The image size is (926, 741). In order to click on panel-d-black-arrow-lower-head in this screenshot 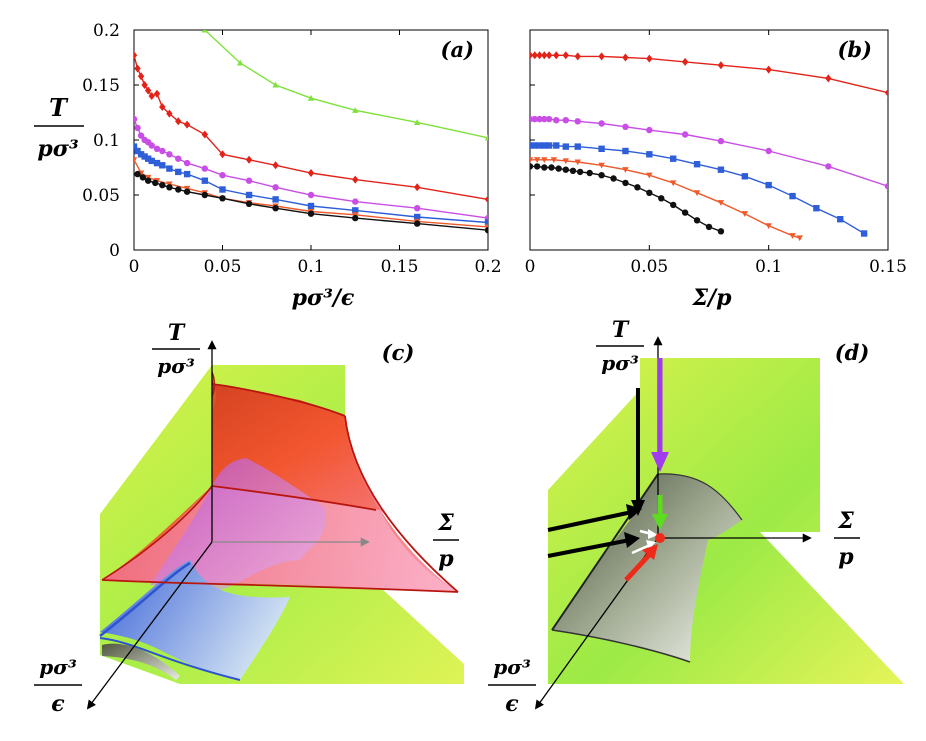, I will do `click(632, 540)`.